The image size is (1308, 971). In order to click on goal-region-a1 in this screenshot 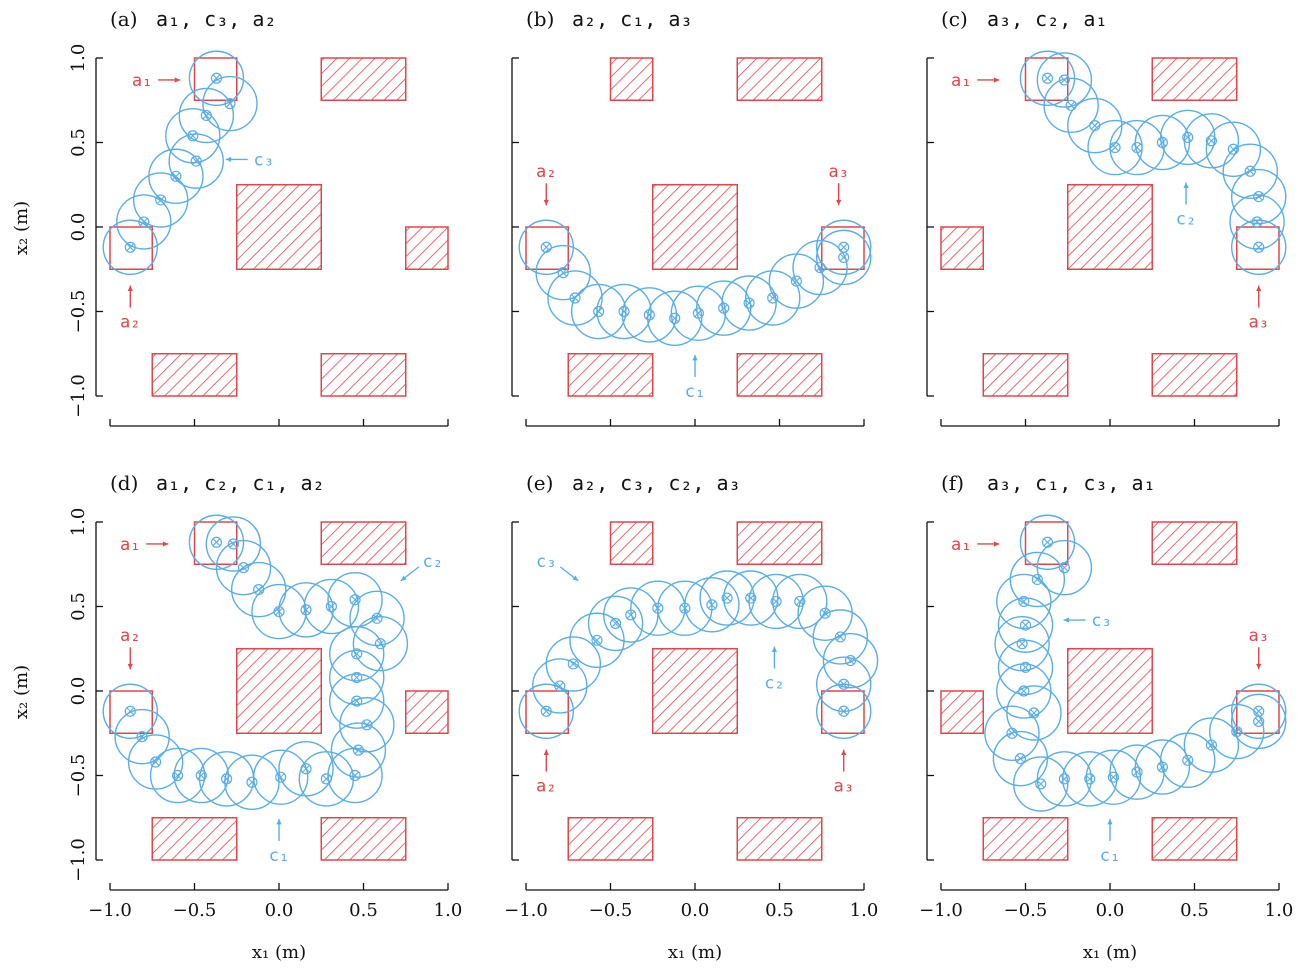, I will do `click(215, 79)`.